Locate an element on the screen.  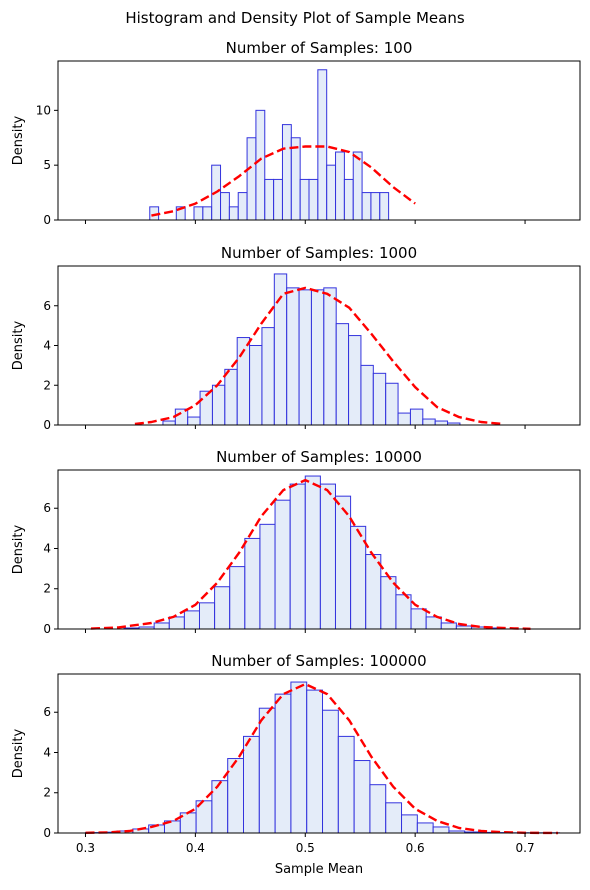
x-tick-label: 0.6 is located at coordinates (415, 848).